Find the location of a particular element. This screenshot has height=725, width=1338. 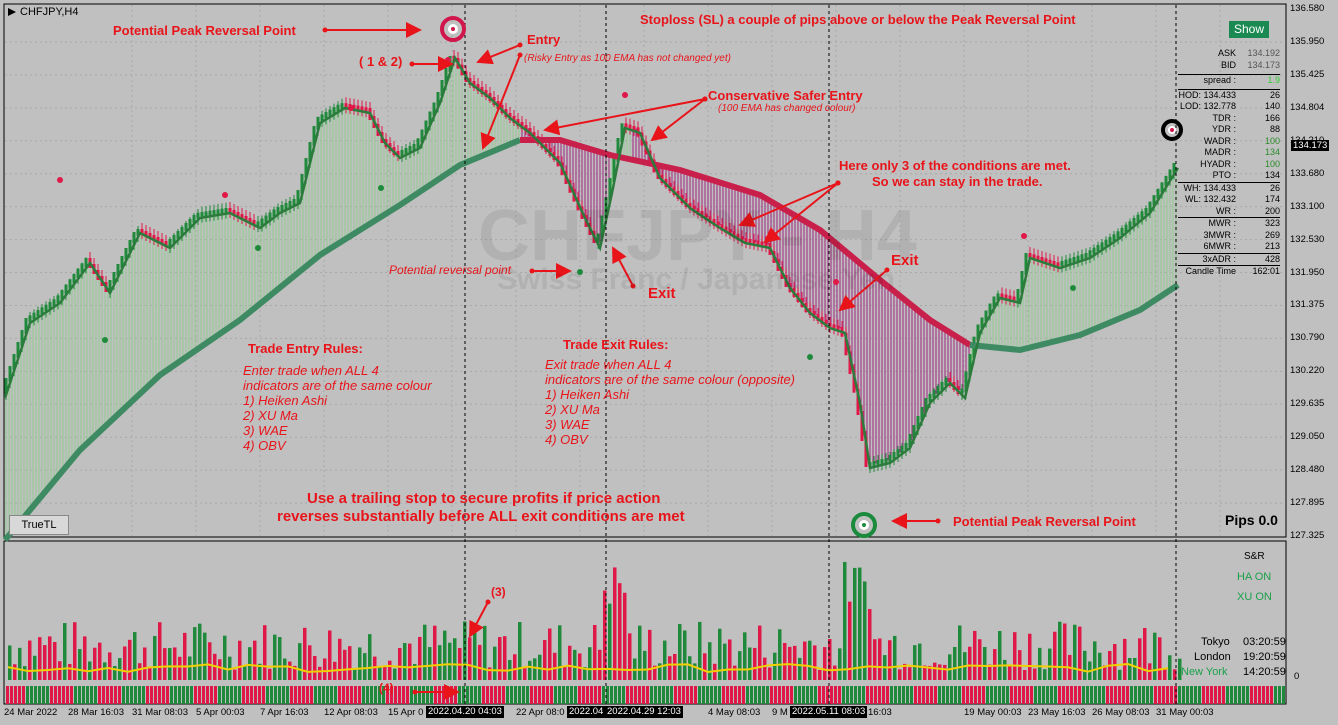

stats-row-key: WL: 132.432 is located at coordinates (1210, 199).